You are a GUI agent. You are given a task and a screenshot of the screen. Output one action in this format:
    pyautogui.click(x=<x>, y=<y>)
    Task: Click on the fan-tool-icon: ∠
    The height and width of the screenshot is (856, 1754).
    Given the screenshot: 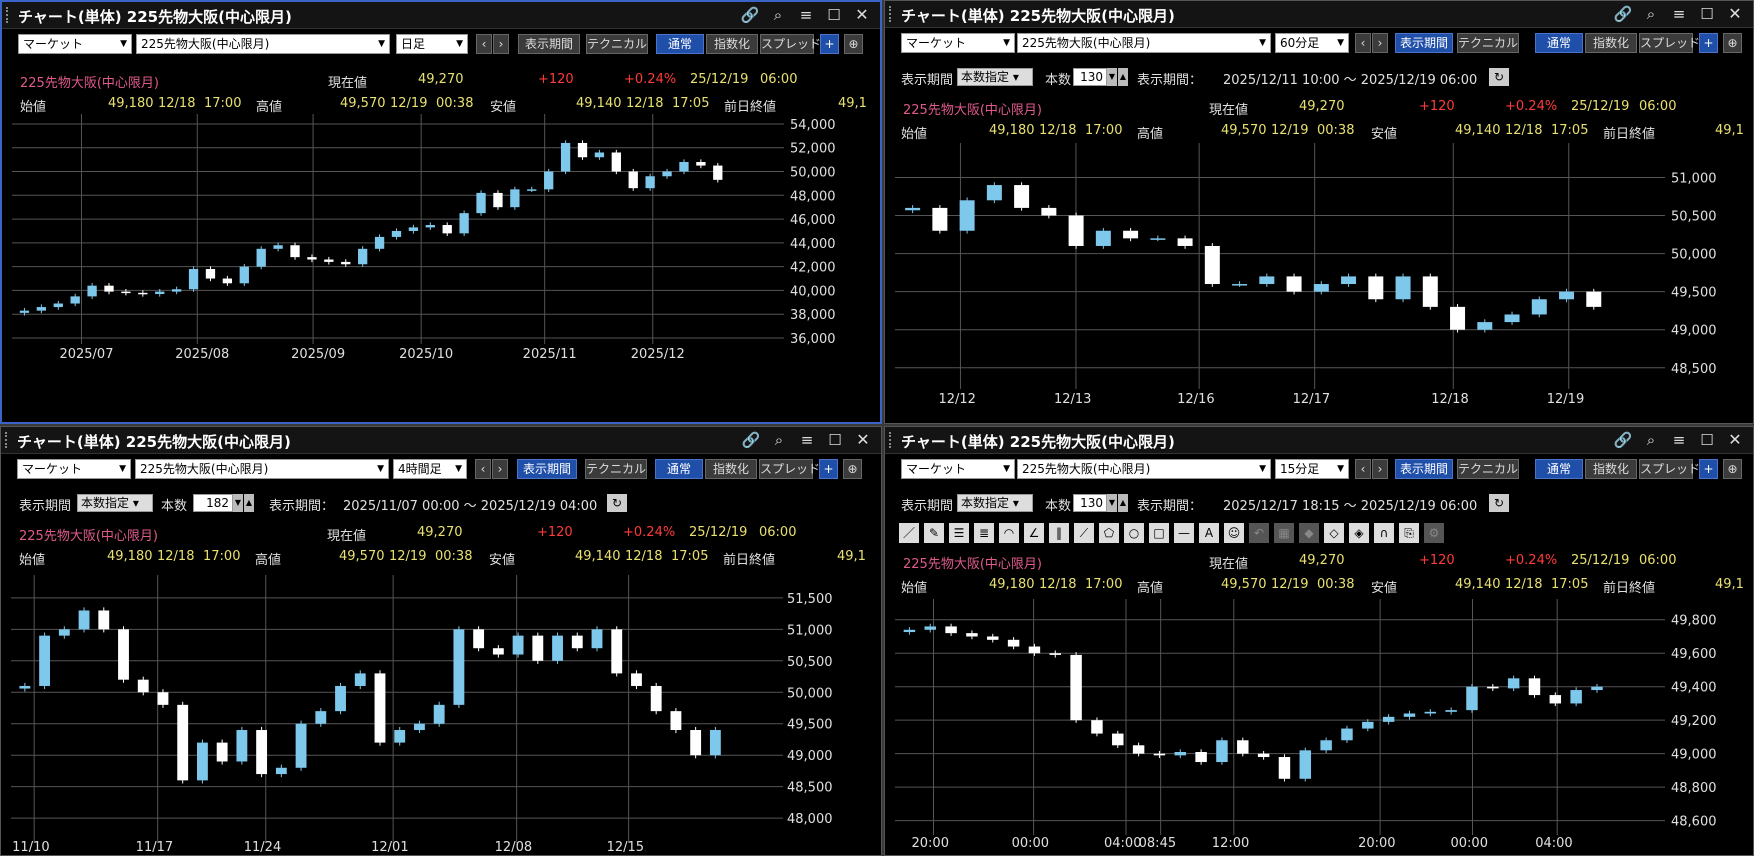 What is the action you would take?
    pyautogui.click(x=1034, y=533)
    